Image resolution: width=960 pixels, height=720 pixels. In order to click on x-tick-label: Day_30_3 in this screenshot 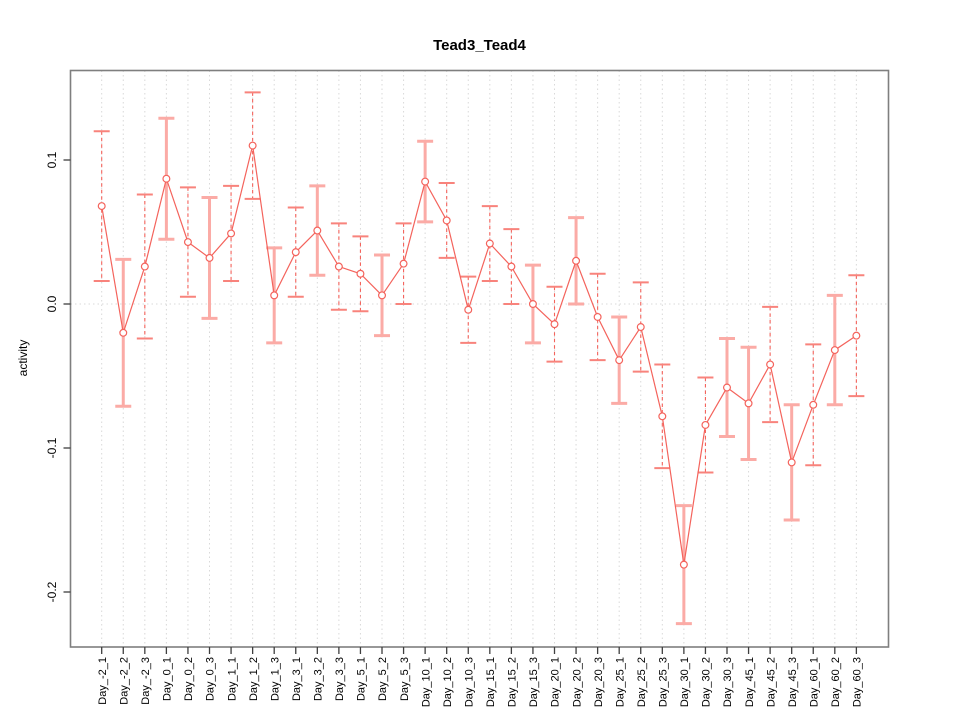, I will do `click(728, 682)`.